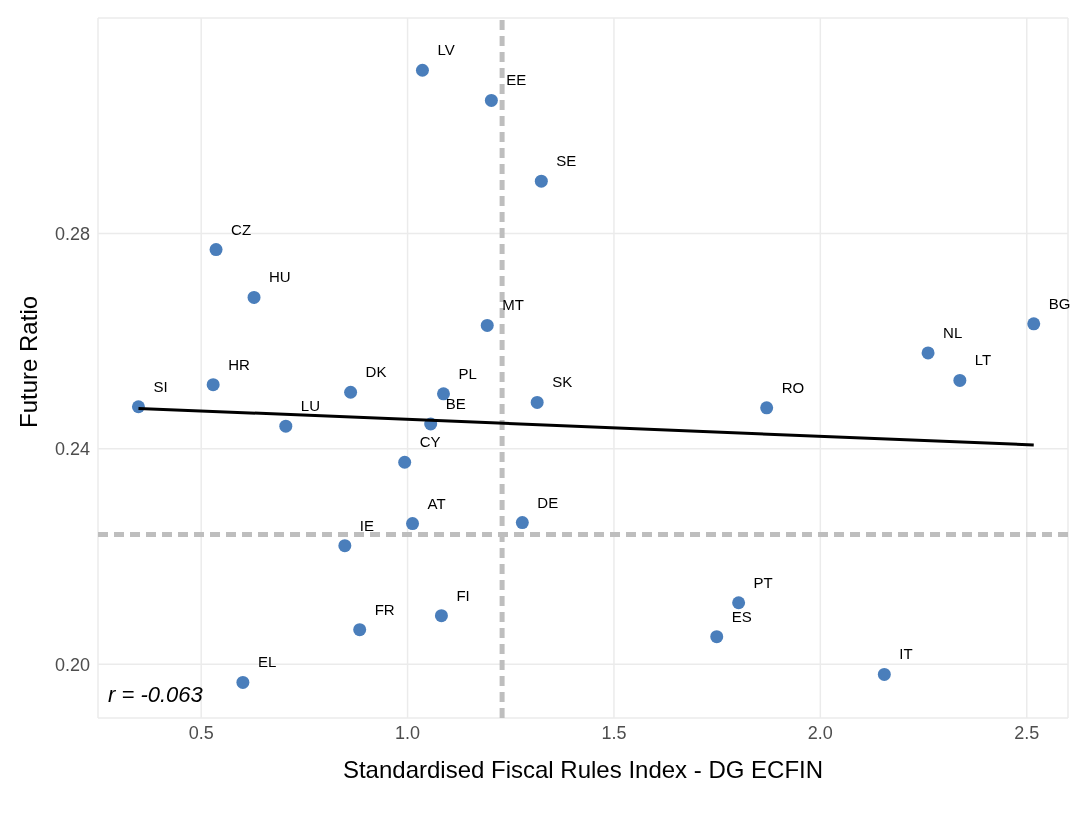 The height and width of the screenshot is (816, 1078). What do you see at coordinates (820, 732) in the screenshot?
I see `x-tick-label: 2.0` at bounding box center [820, 732].